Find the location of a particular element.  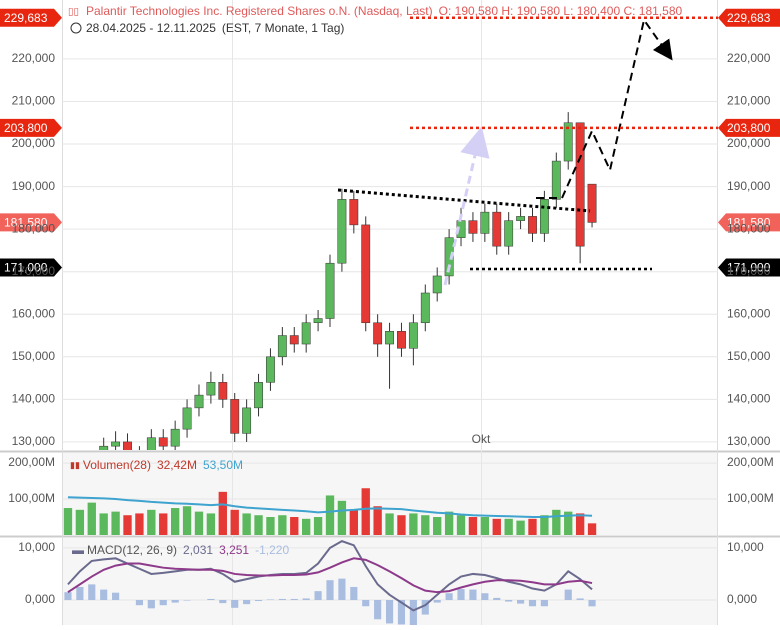

y-tick-label: 210,000 is located at coordinates (749, 101).